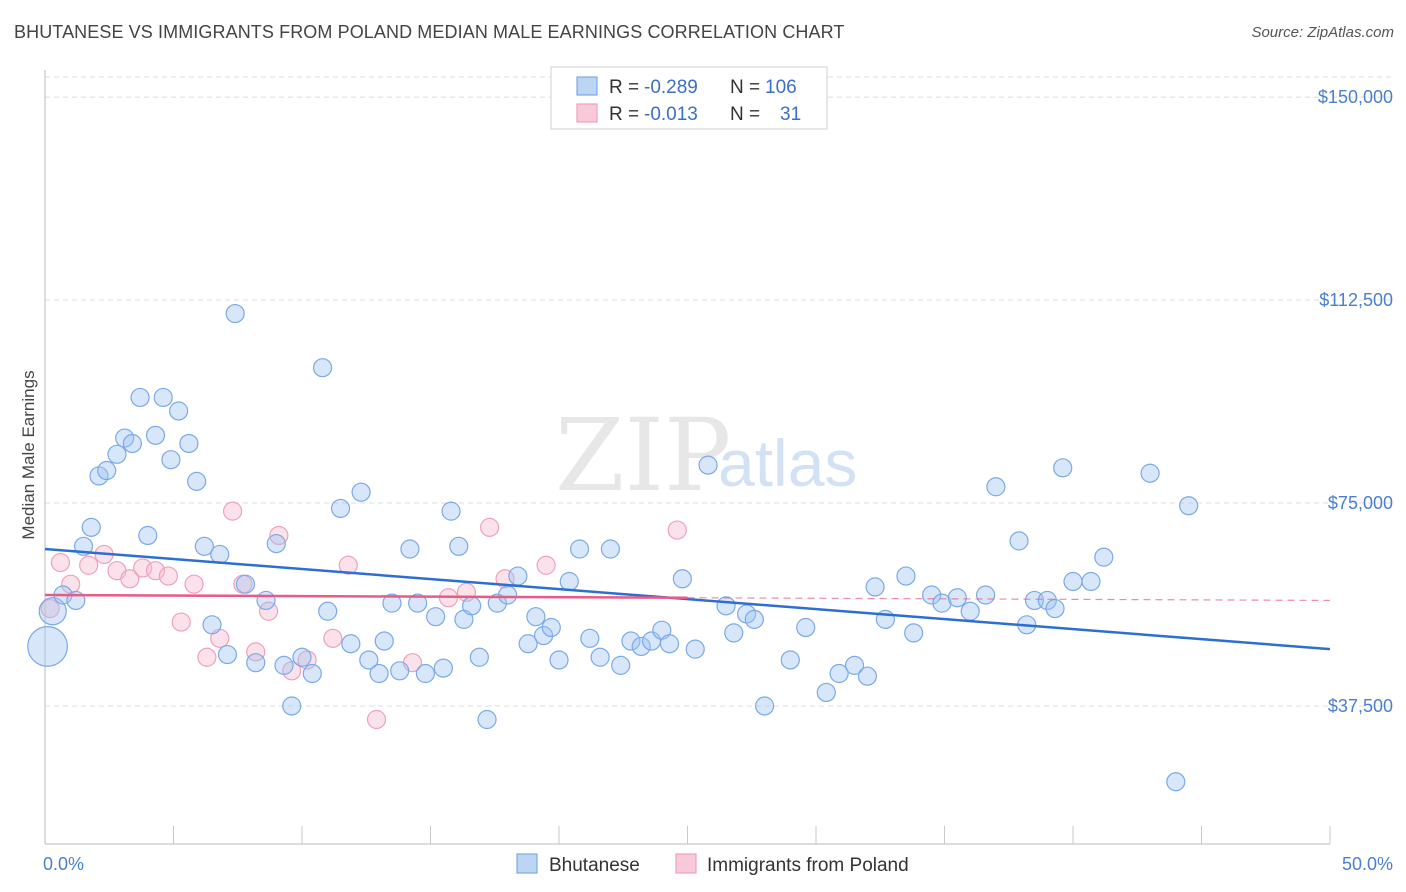  I want to click on y-tick-label-1: $75,000, so click(1360, 503).